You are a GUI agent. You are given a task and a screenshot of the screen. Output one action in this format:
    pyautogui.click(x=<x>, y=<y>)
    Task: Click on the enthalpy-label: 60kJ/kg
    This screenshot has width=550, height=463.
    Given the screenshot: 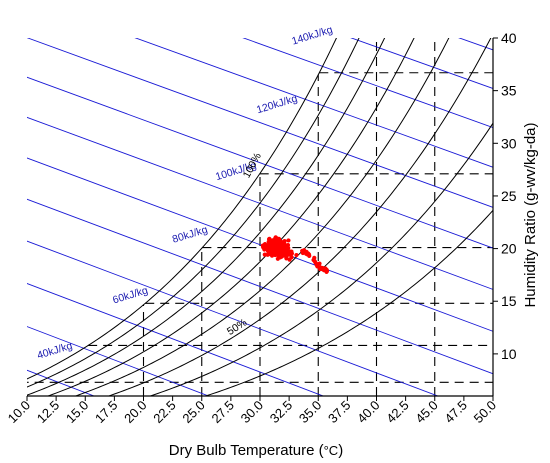 What is the action you would take?
    pyautogui.click(x=130, y=295)
    